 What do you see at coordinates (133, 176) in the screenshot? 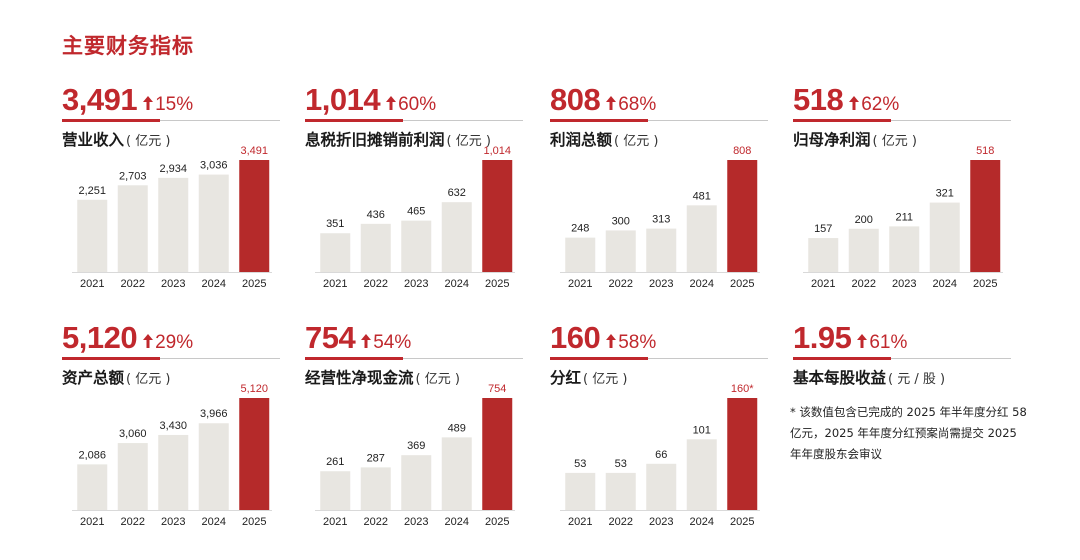
I see `data-label: 2,703` at bounding box center [133, 176].